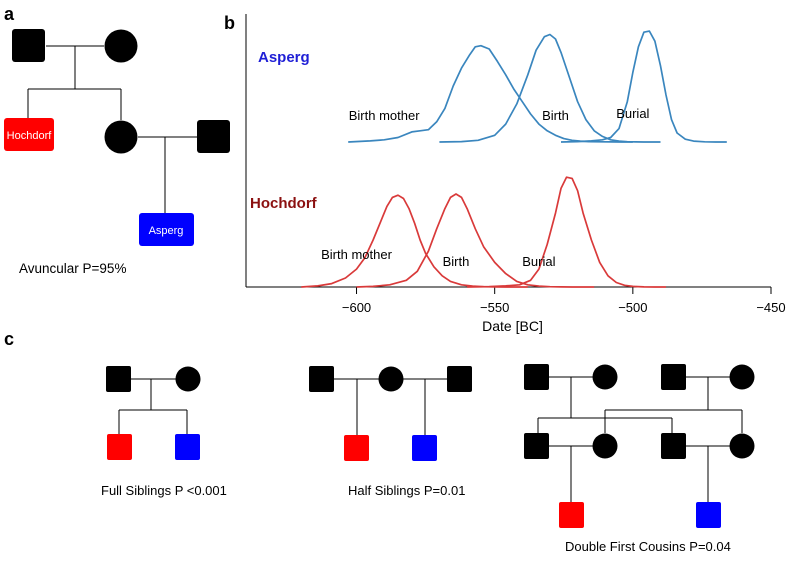  I want to click on asperg-burial-label: Burial, so click(632, 113).